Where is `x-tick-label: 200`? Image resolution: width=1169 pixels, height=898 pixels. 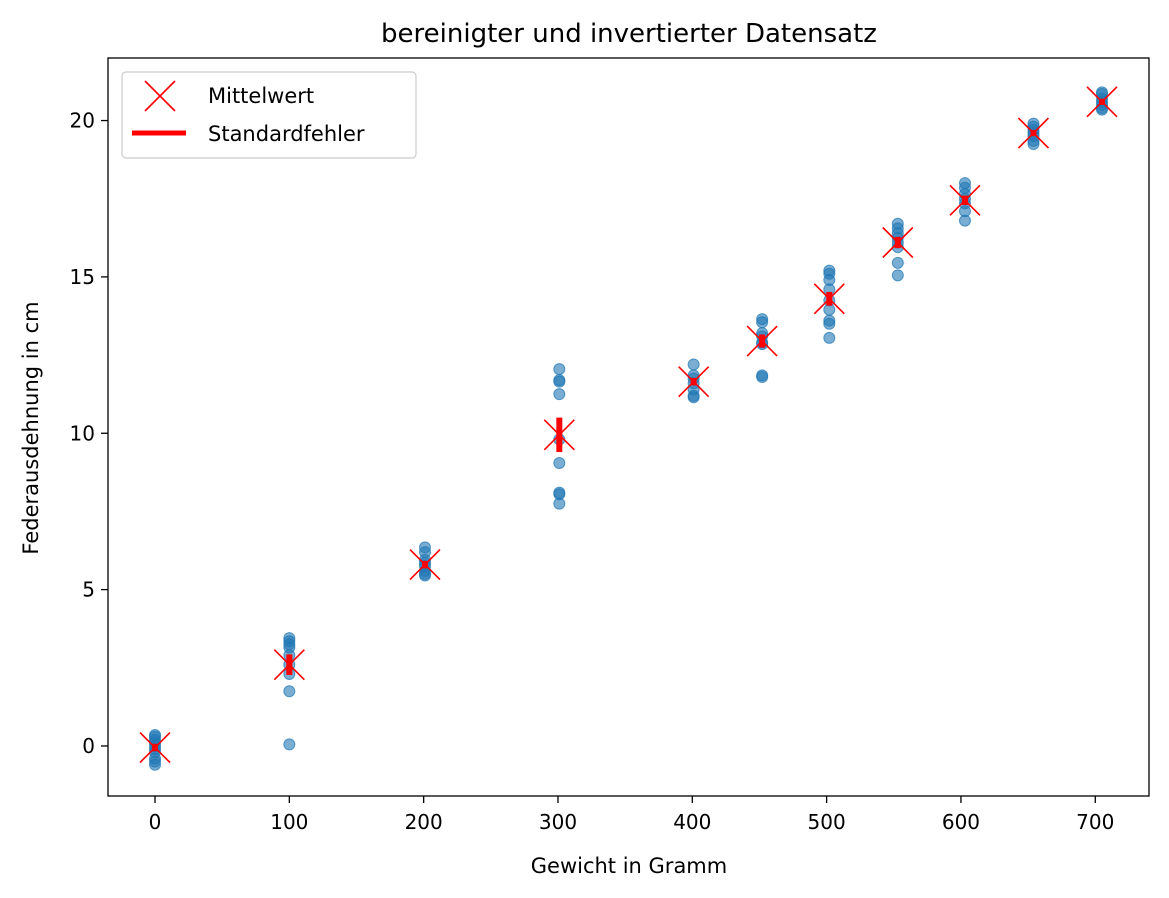
x-tick-label: 200 is located at coordinates (424, 822).